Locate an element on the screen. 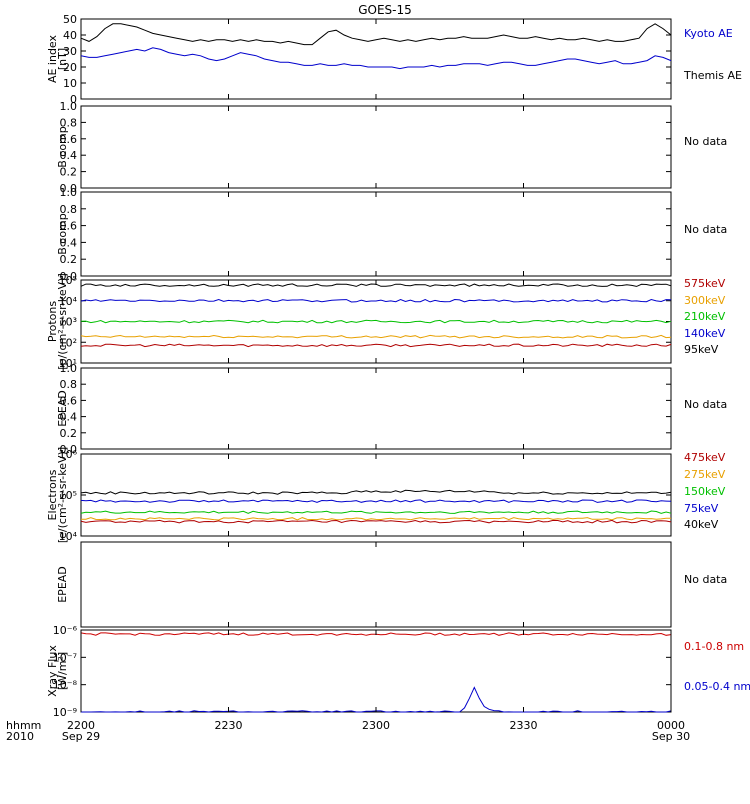 The image size is (750, 804). panel-bcomp2: 0.0 0.2 0.4 0.6 0.8 1.0 B comp No data is located at coordinates (391, 234).